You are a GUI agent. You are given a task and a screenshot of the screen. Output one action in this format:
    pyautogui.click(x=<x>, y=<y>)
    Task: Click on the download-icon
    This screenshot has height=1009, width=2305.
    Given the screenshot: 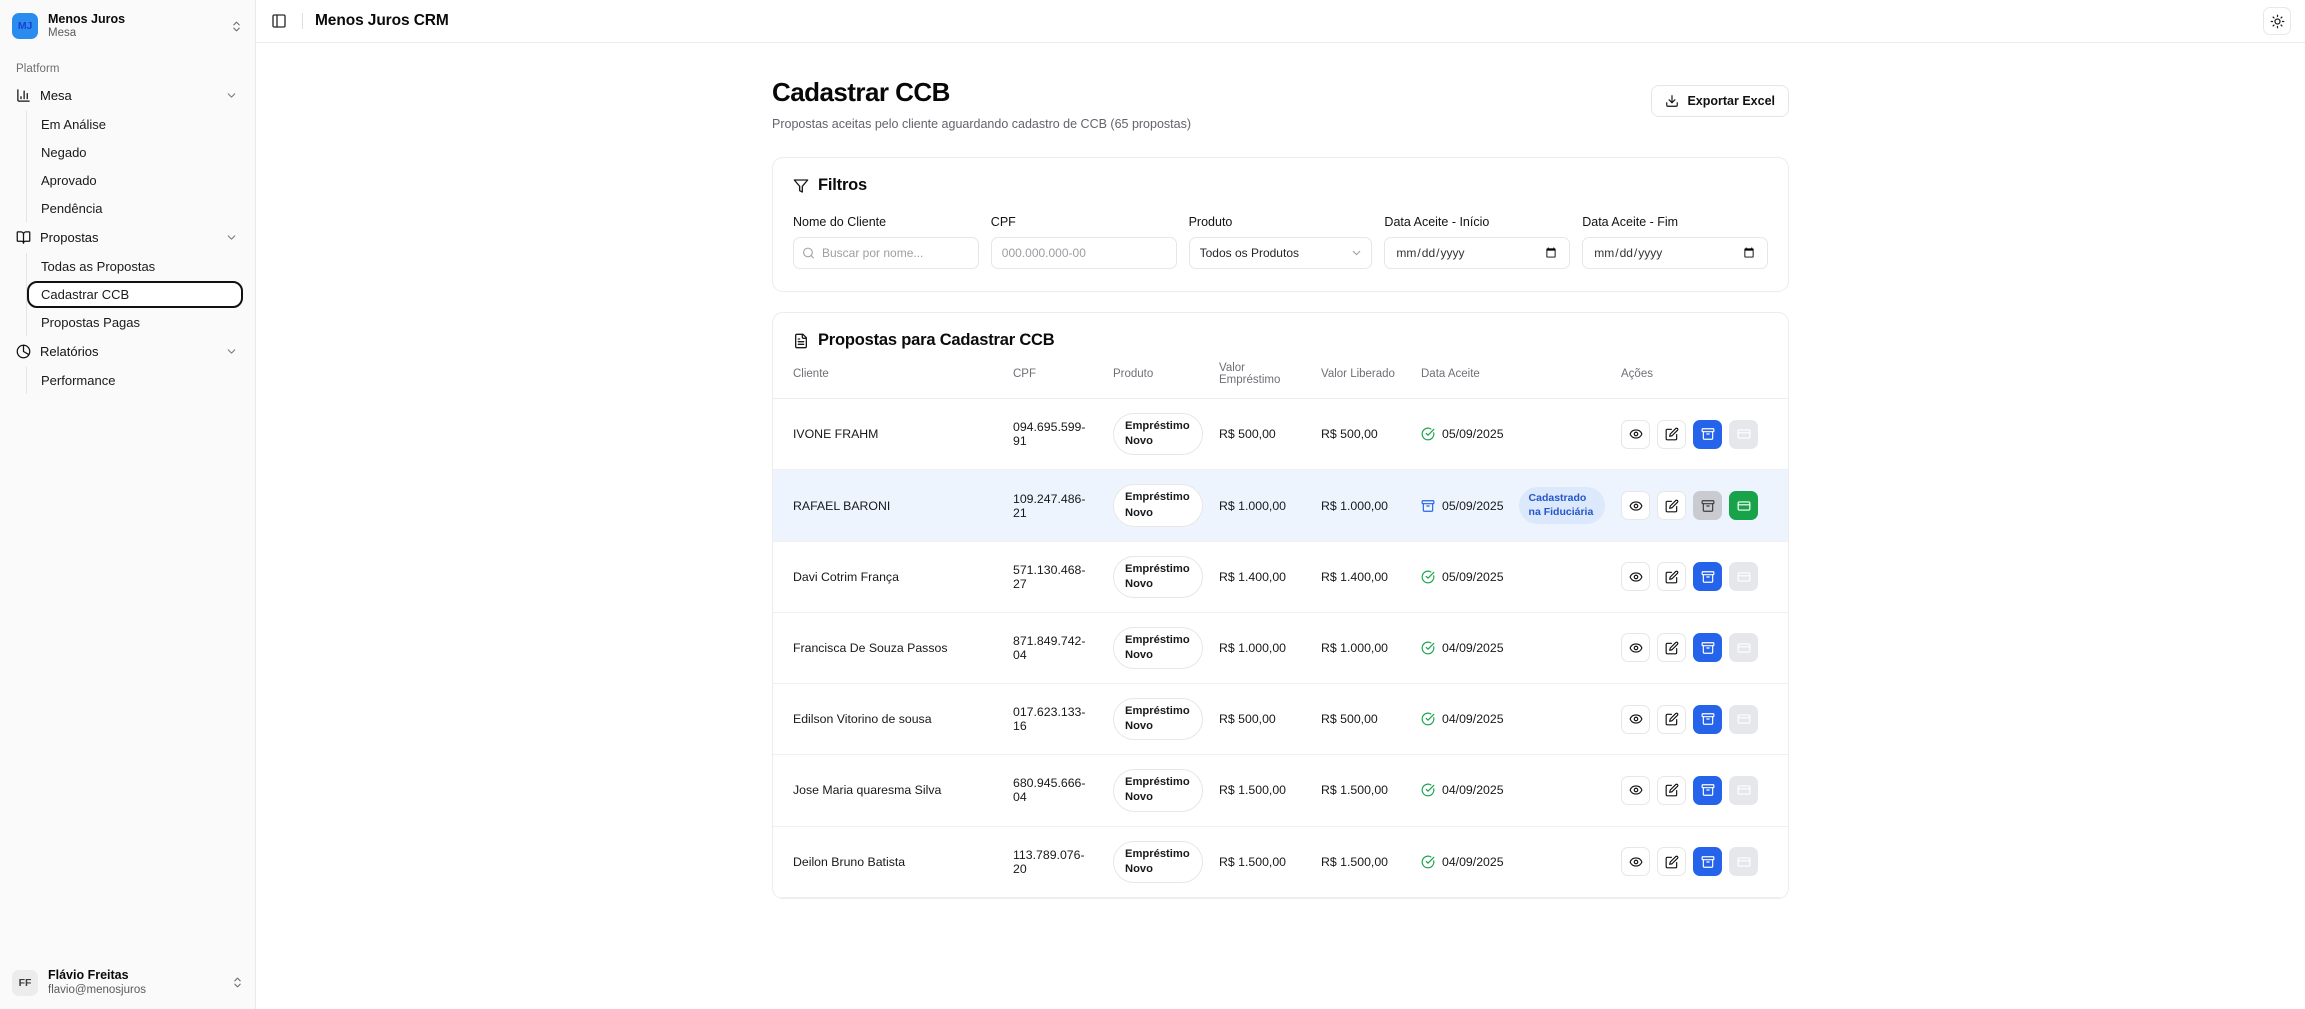 What is the action you would take?
    pyautogui.click(x=1672, y=101)
    